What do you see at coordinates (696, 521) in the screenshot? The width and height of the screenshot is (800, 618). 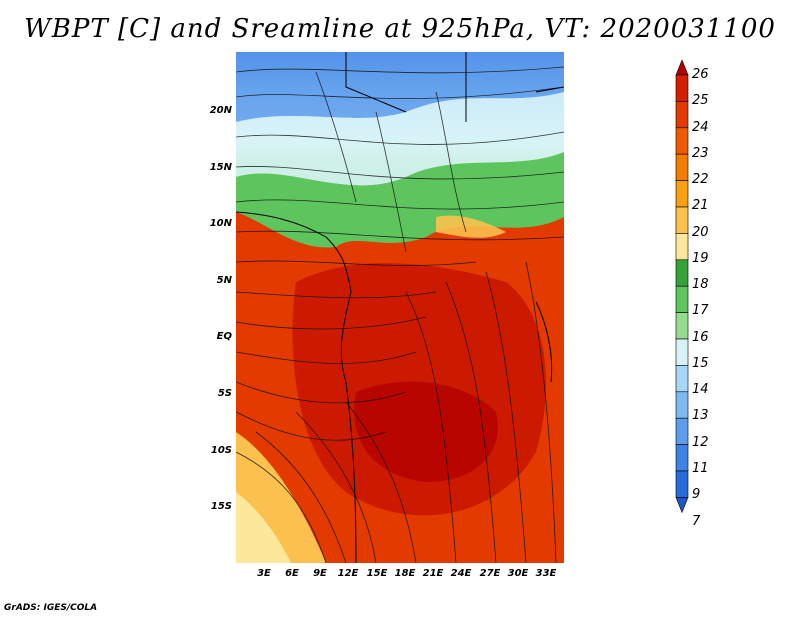 I see `colorbar-label: 7` at bounding box center [696, 521].